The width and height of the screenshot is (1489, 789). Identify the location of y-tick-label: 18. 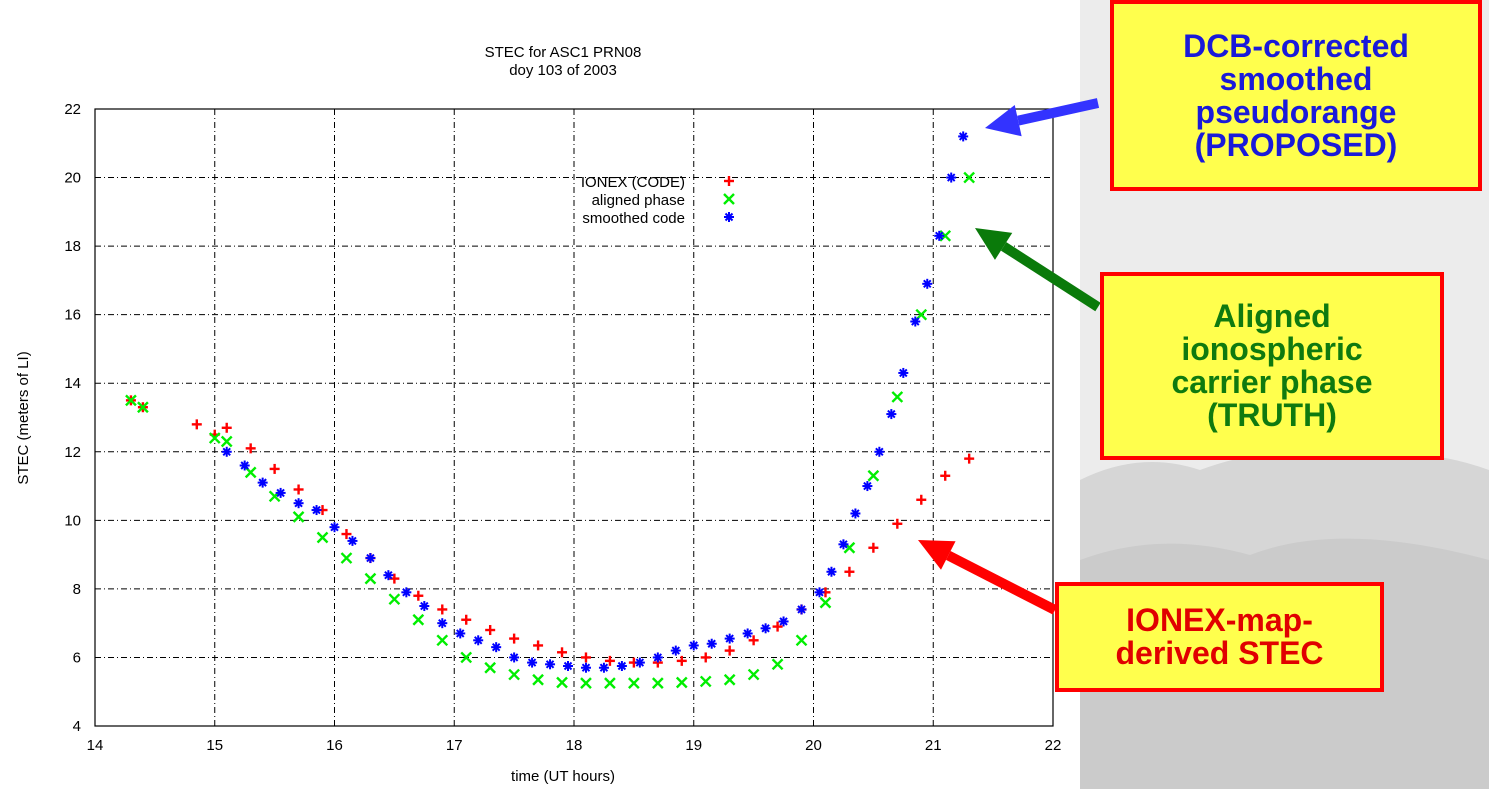
(72, 246).